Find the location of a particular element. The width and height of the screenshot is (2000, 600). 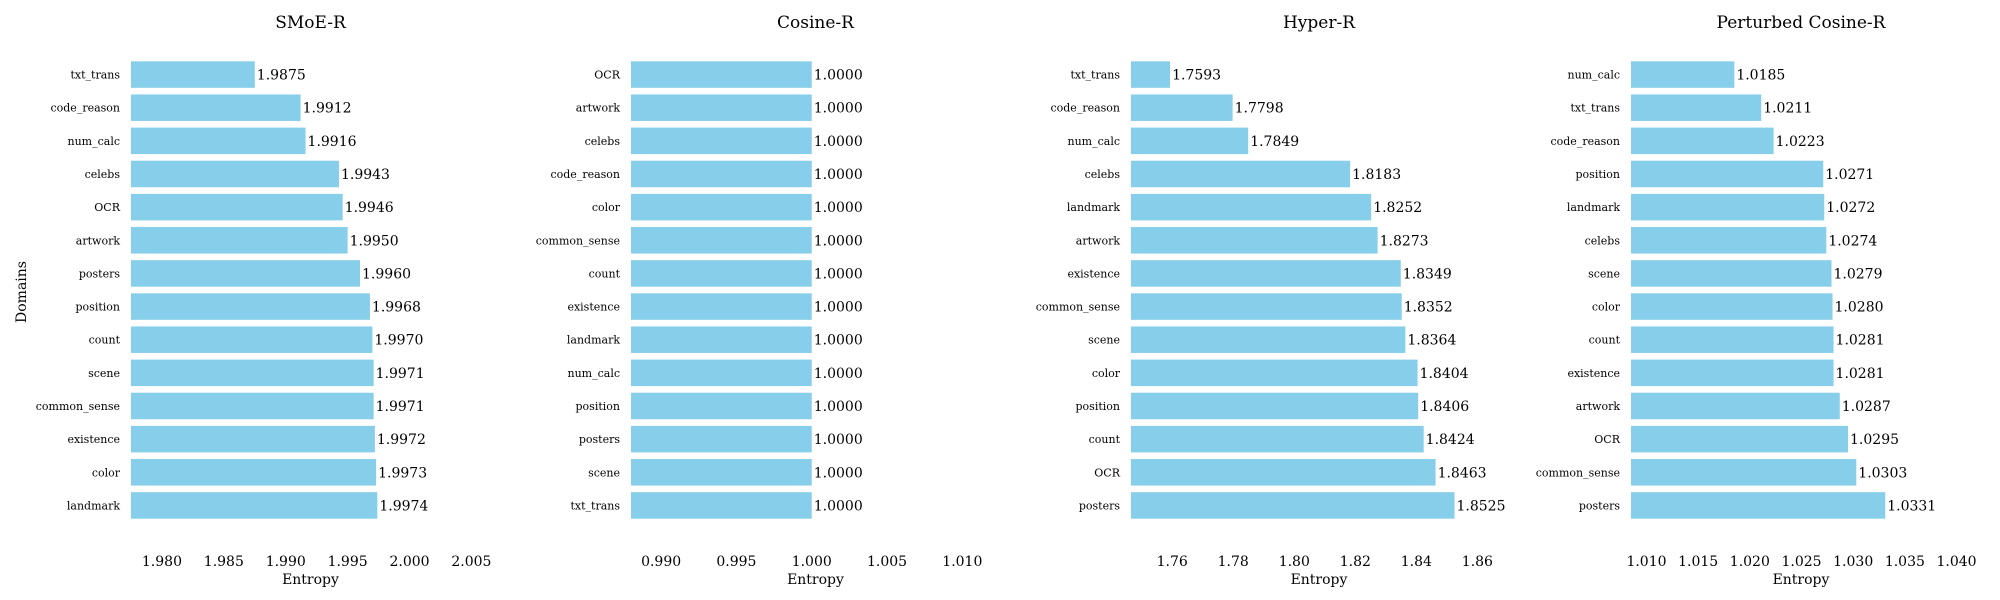

value-label: 1.0331 is located at coordinates (1911, 506).